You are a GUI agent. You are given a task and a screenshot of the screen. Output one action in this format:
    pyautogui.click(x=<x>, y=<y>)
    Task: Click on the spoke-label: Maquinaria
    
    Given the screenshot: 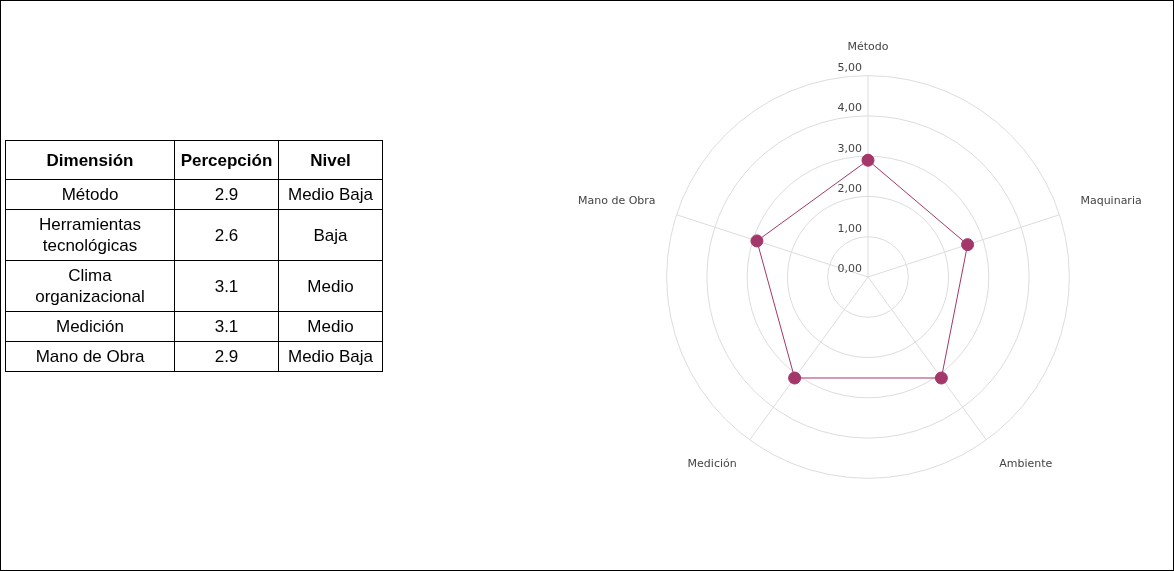 What is the action you would take?
    pyautogui.click(x=1111, y=201)
    